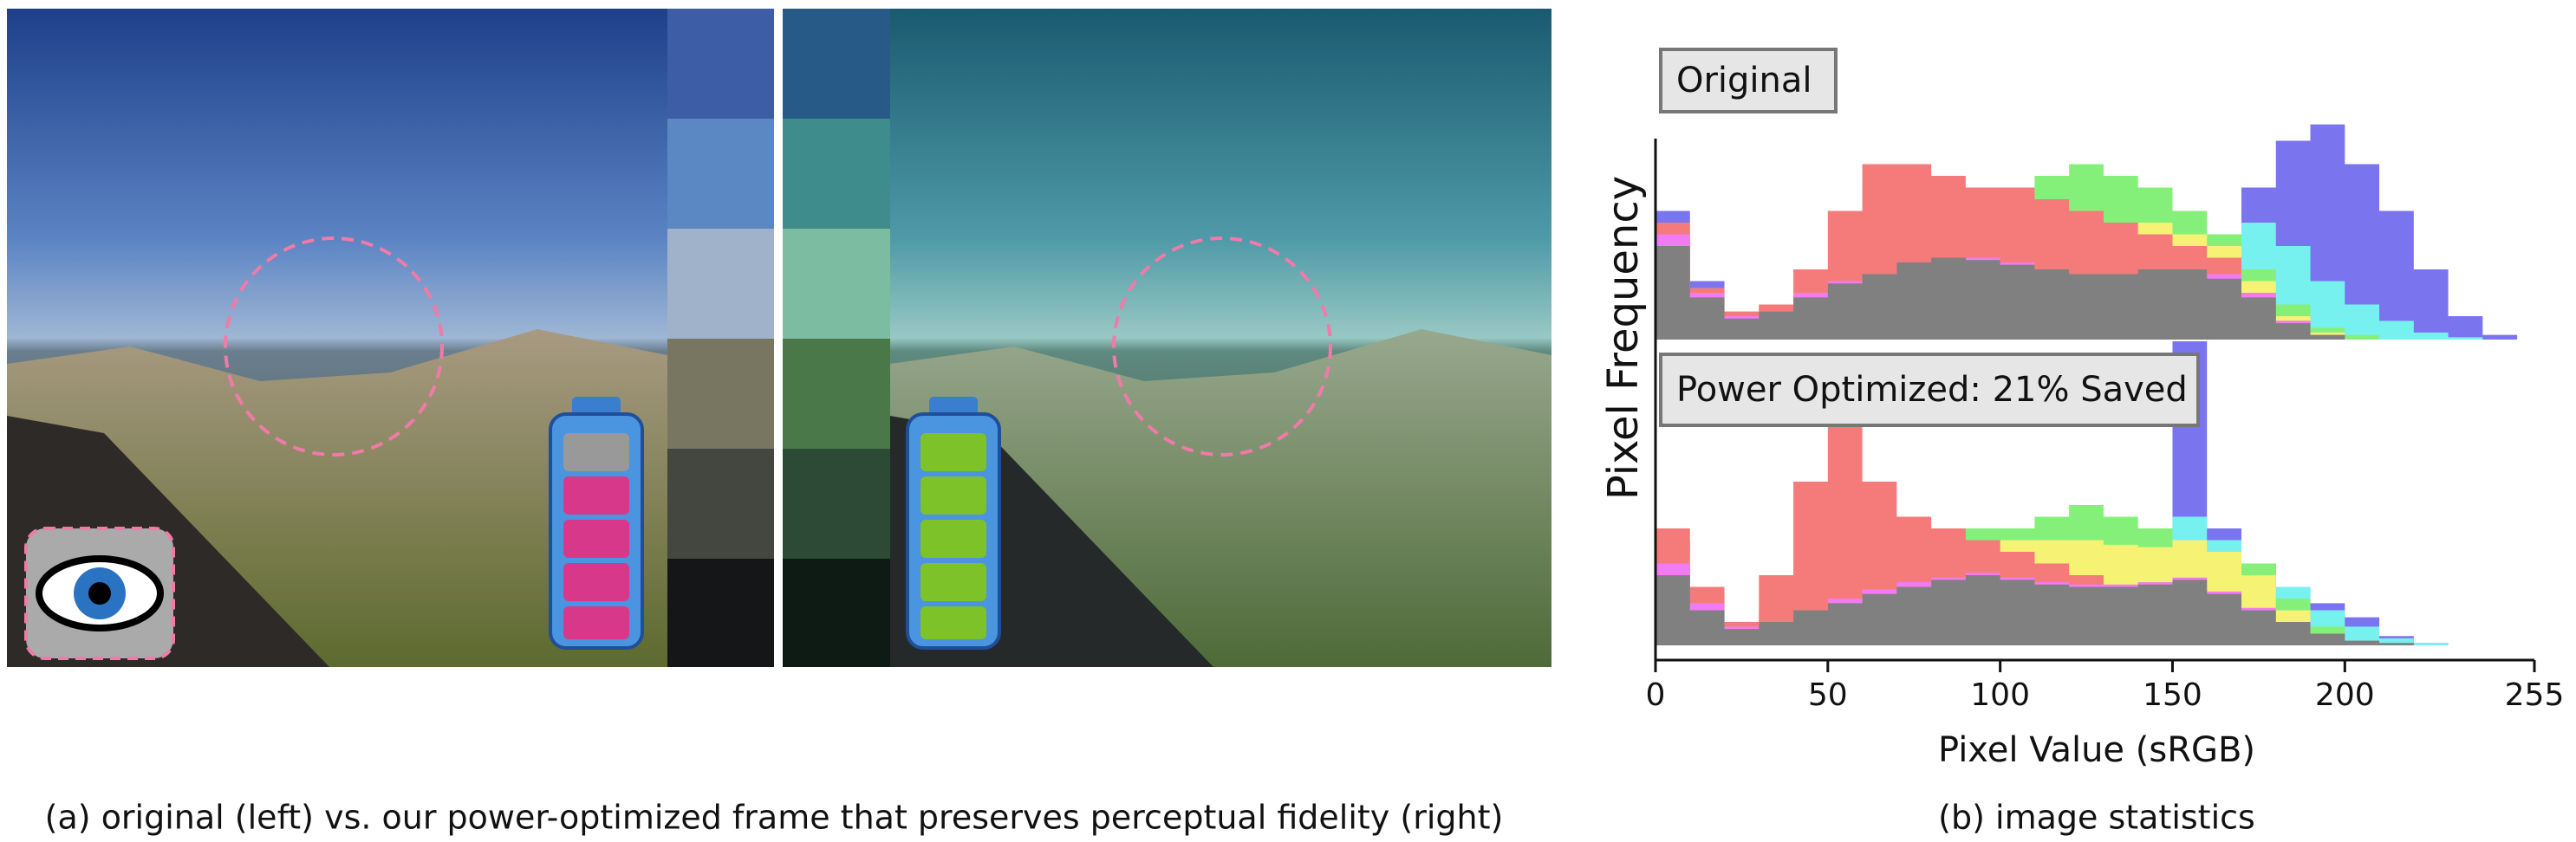 This screenshot has width=2576, height=842. I want to click on x-tick-label: 100, so click(2000, 695).